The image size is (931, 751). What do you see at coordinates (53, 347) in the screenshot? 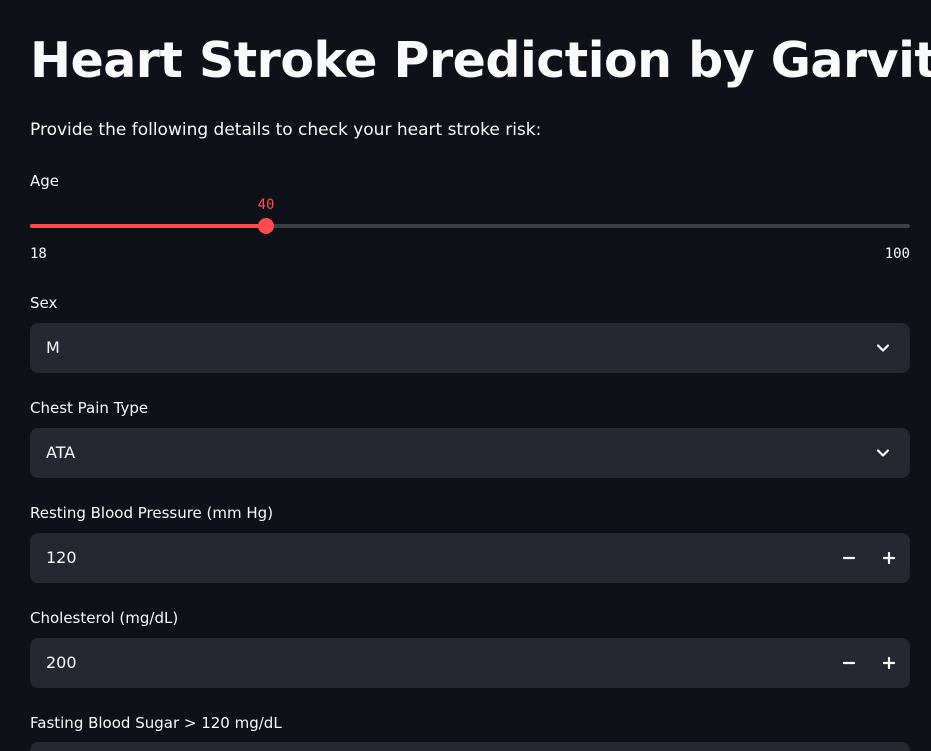
I see `sex-select-value: M` at bounding box center [53, 347].